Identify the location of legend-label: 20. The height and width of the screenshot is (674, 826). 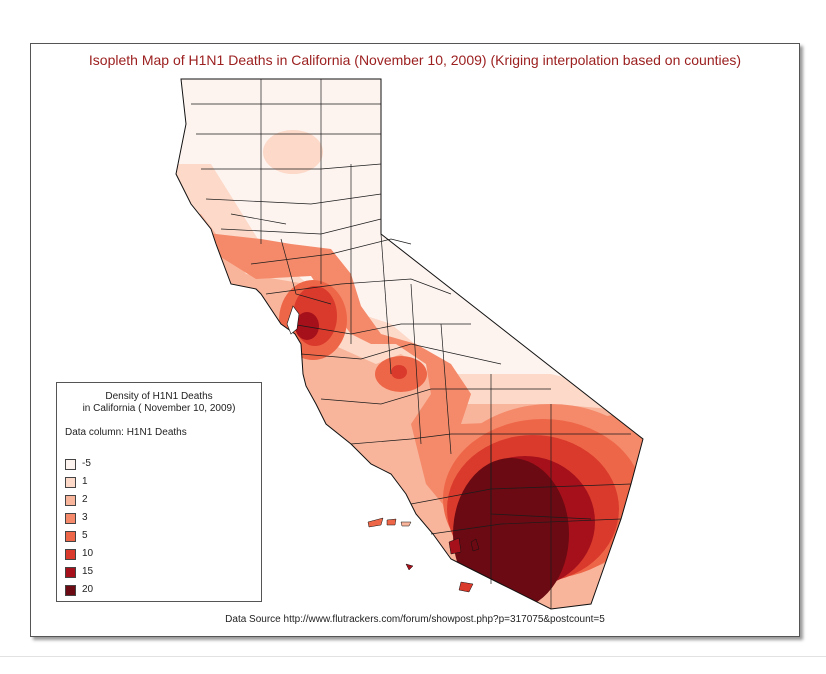
(88, 589).